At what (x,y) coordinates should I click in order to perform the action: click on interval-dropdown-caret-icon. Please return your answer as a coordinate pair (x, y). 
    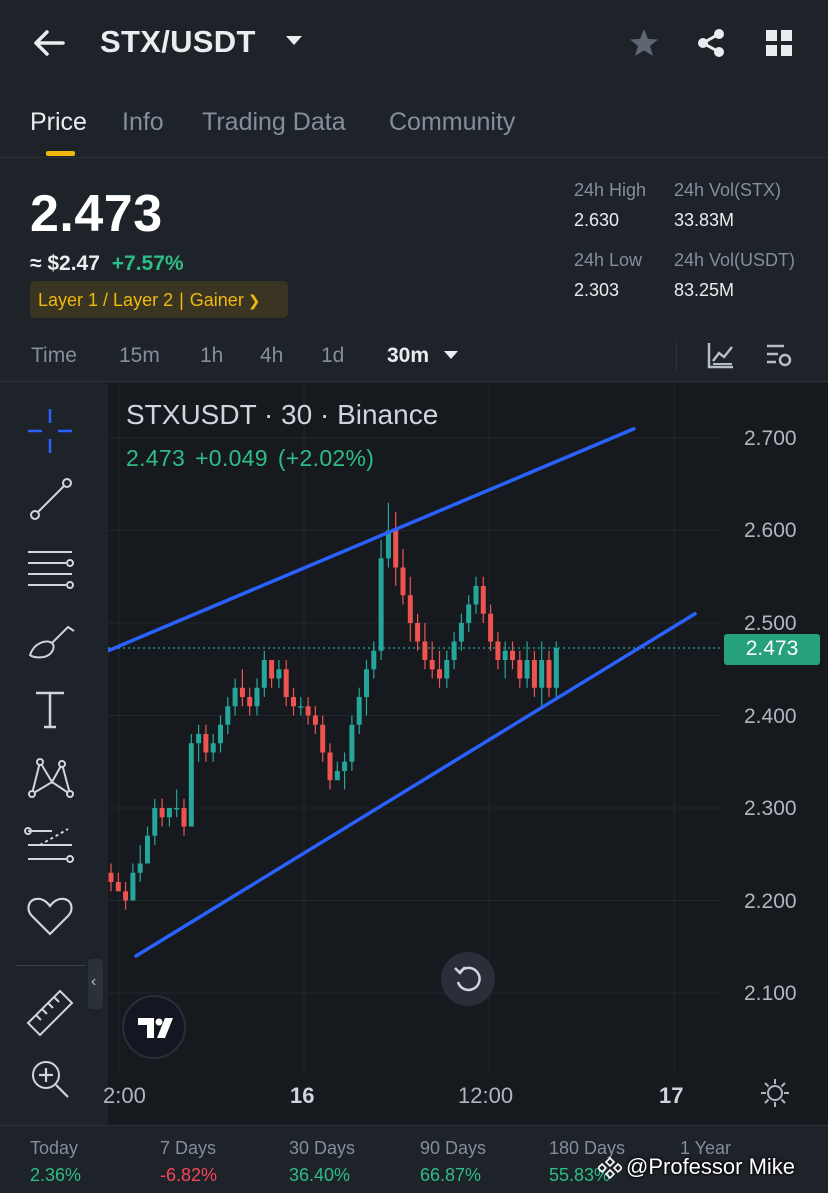
    Looking at the image, I should click on (451, 355).